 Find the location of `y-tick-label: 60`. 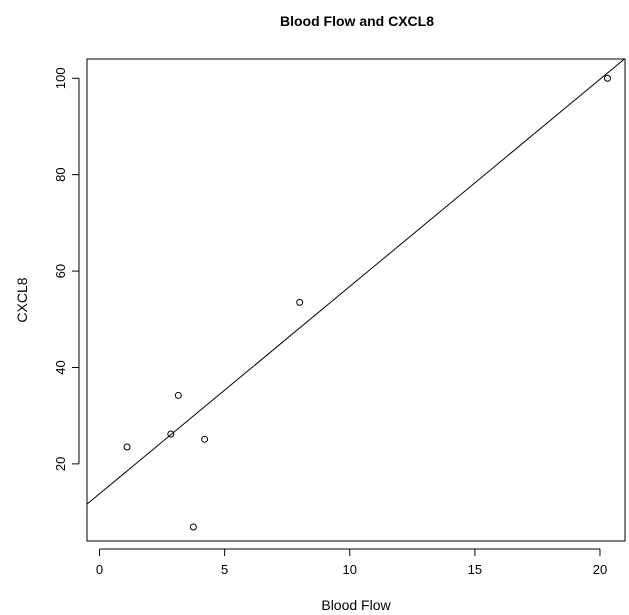

y-tick-label: 60 is located at coordinates (60, 271).